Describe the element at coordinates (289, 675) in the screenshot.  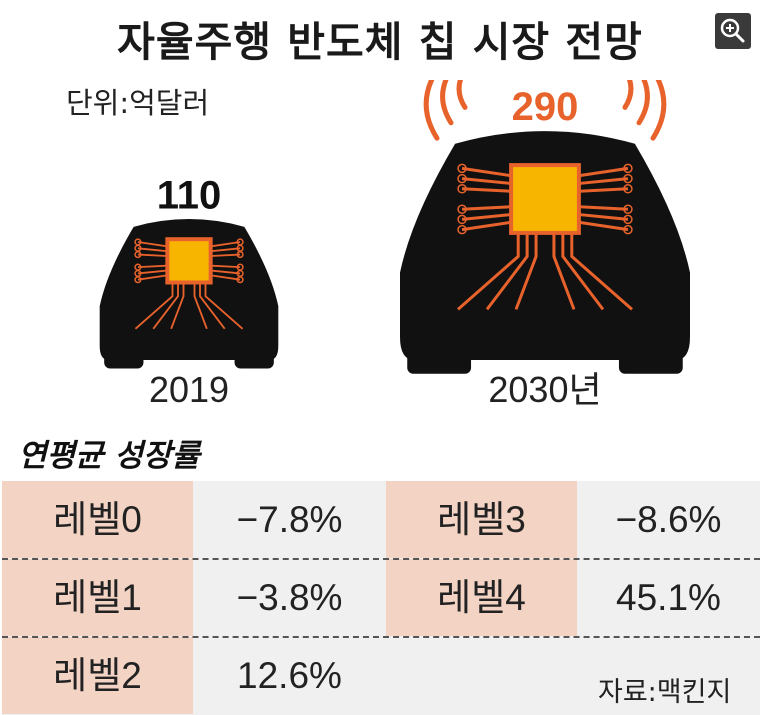
I see `level2-value: 12.6%` at that location.